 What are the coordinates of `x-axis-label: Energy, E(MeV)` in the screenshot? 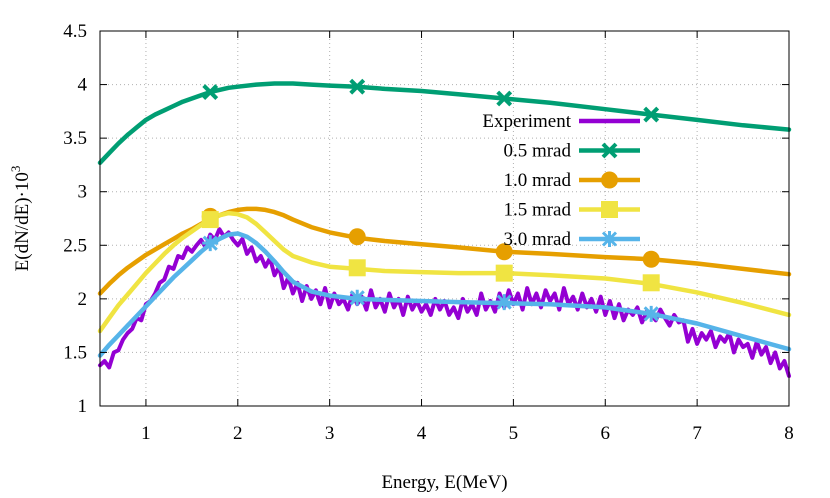 It's located at (444, 482).